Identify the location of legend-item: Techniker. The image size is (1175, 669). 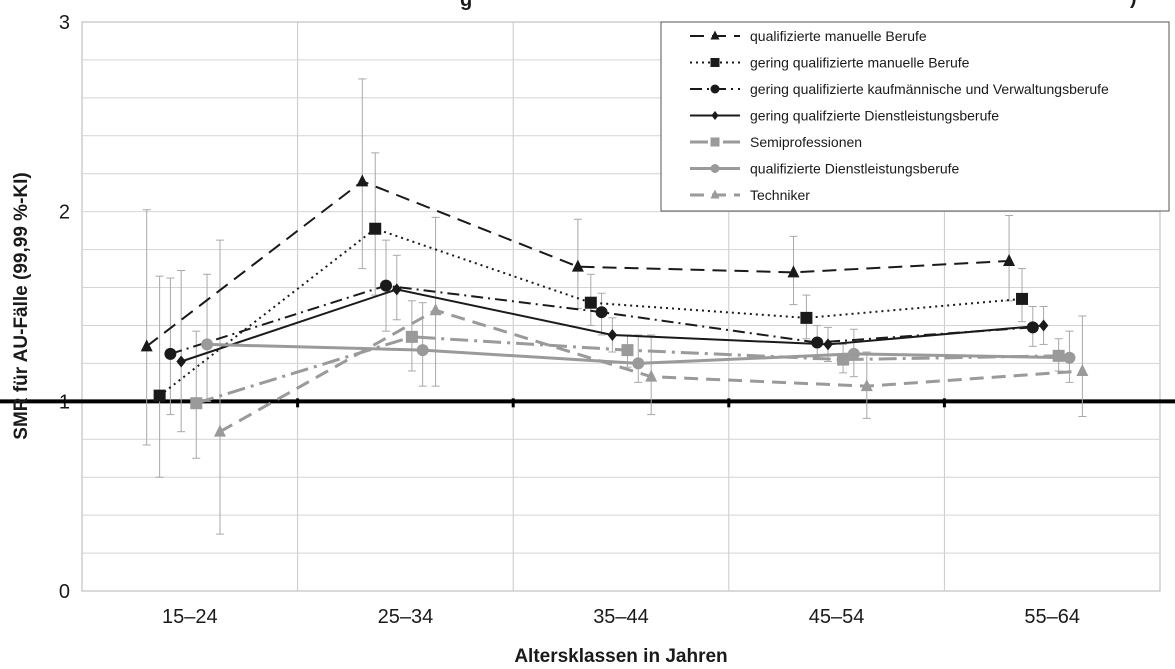
(750, 195).